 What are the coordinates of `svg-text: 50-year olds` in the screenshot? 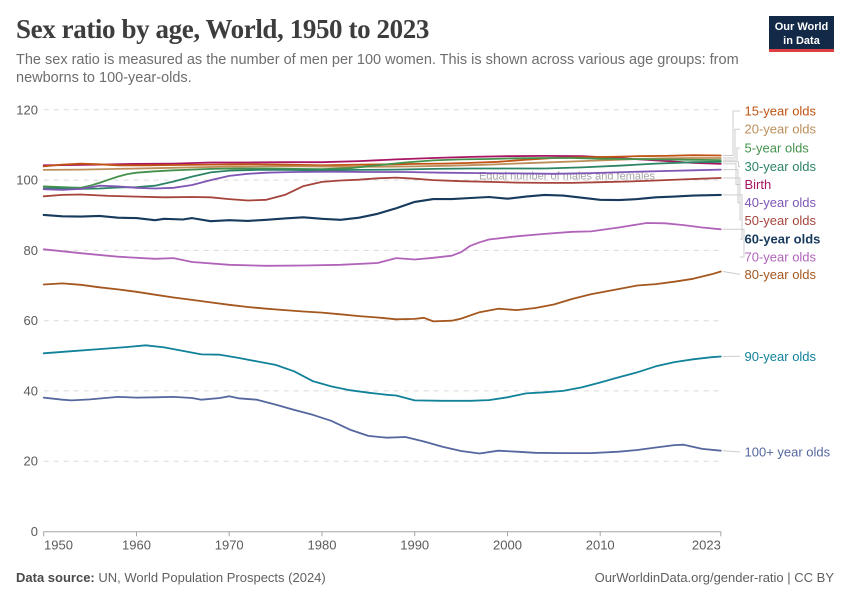 It's located at (781, 220).